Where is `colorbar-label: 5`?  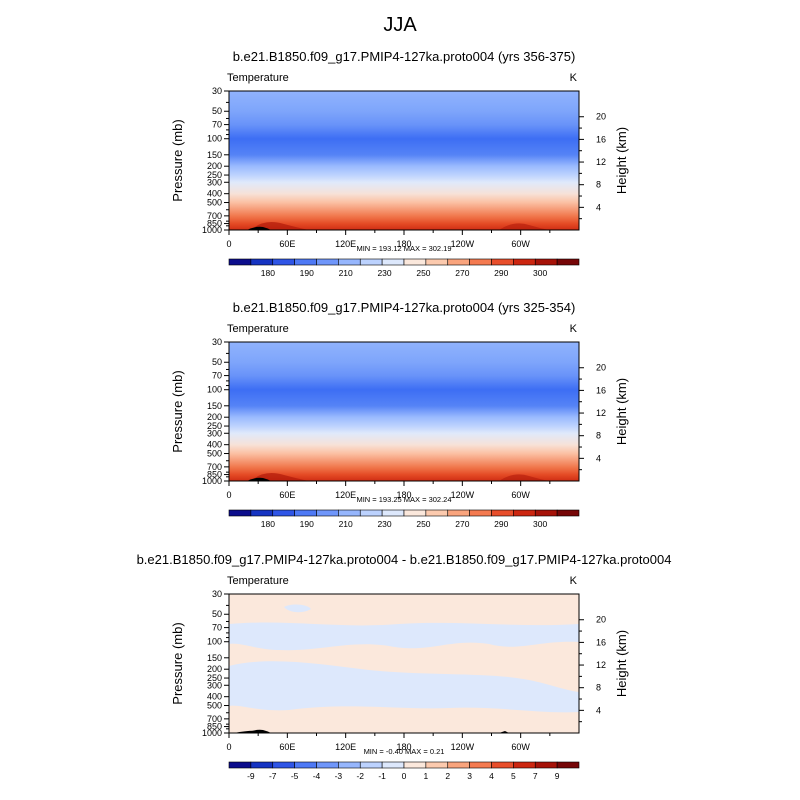
colorbar-label: 5 is located at coordinates (513, 776).